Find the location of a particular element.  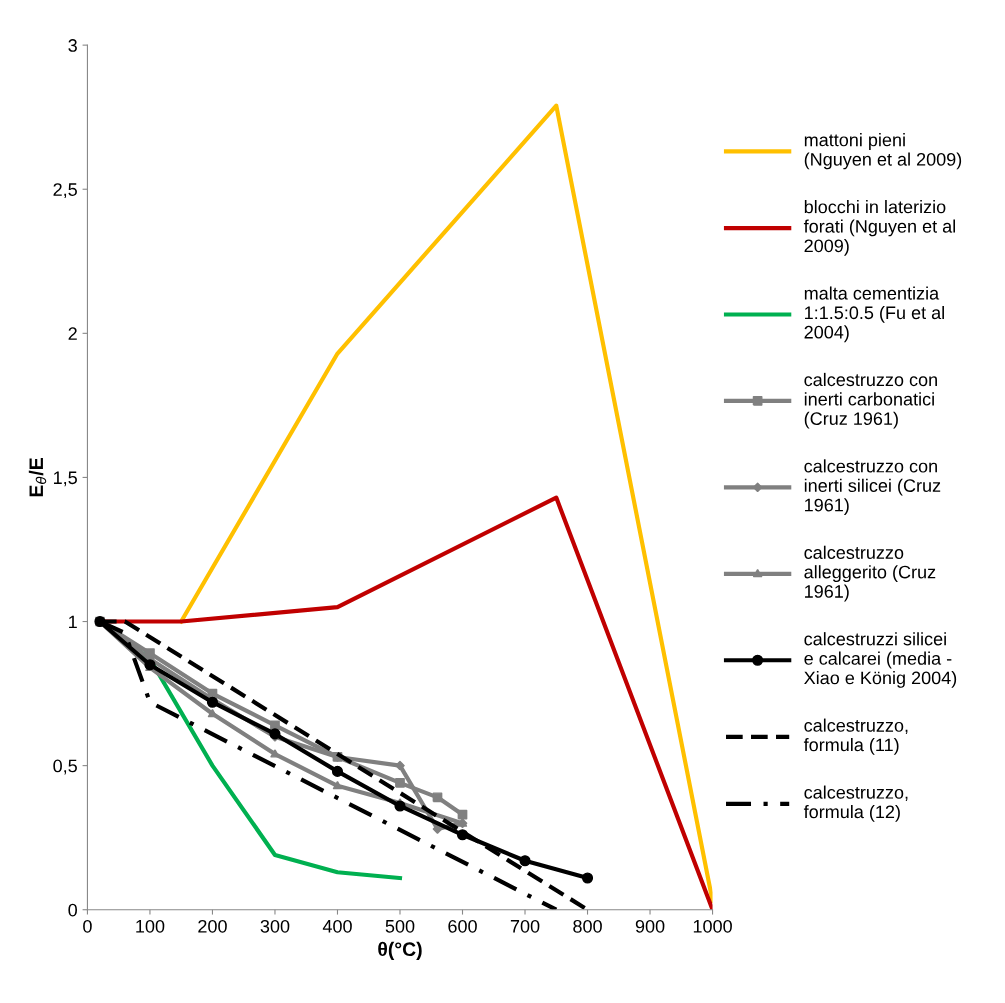

y-tick-label: 1,5 is located at coordinates (65, 479).